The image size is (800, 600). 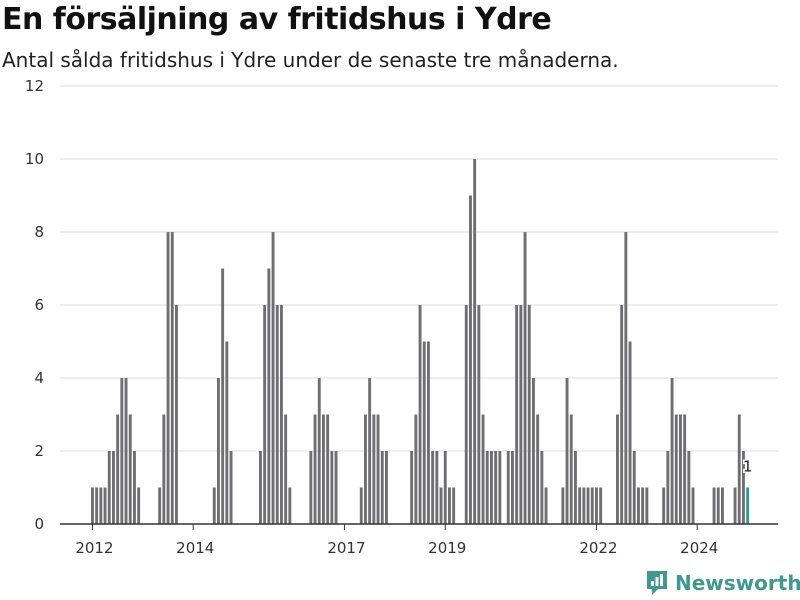 I want to click on y-tick-label: 8, so click(x=39, y=232).